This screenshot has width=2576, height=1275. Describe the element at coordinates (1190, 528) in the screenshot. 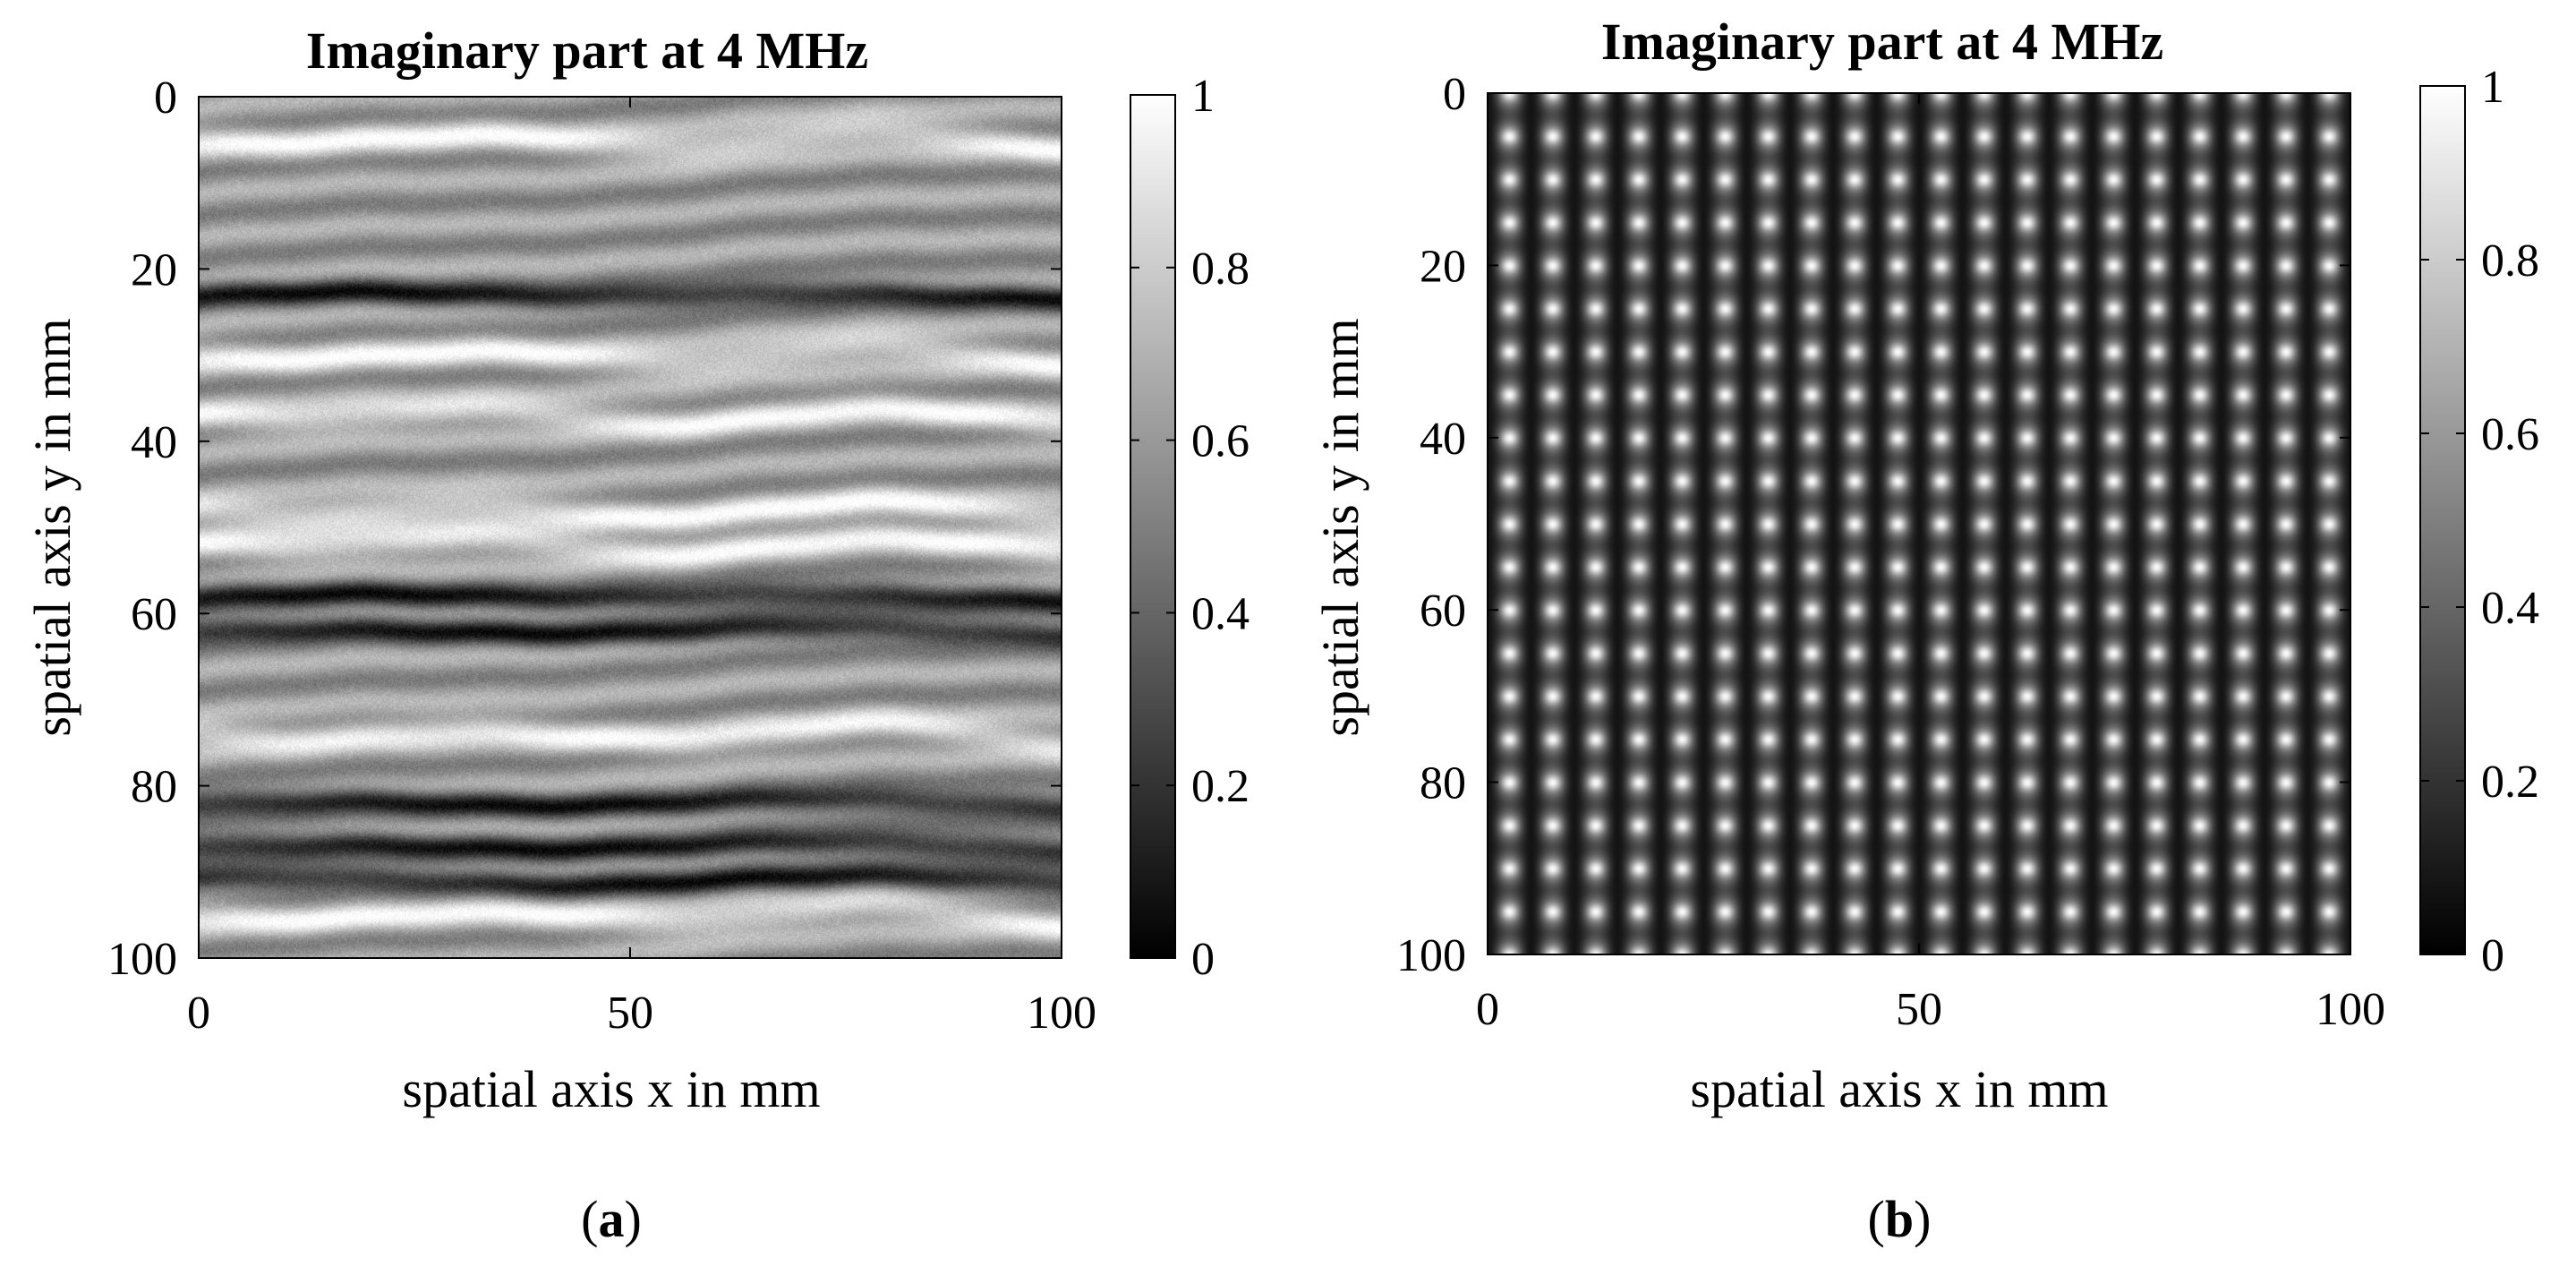

I see `chart-a-colorbar-ticks: 0 0.2 0.4 0.6 0.8 1` at that location.